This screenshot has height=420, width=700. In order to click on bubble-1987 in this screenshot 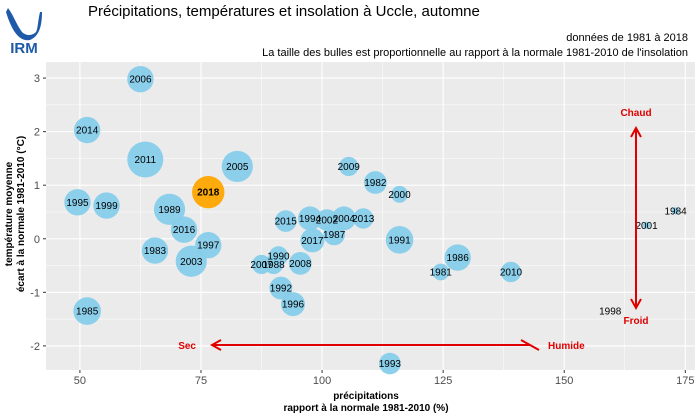, I will do `click(334, 234)`.